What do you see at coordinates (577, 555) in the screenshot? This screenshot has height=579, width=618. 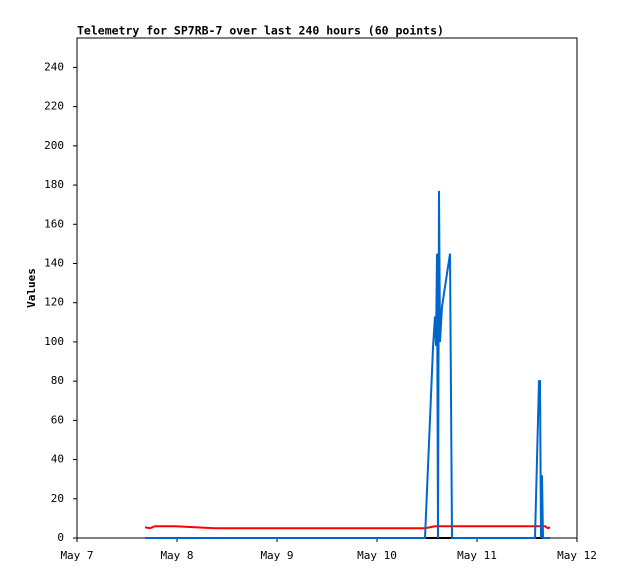 I see `x-tick-label: May 12` at bounding box center [577, 555].